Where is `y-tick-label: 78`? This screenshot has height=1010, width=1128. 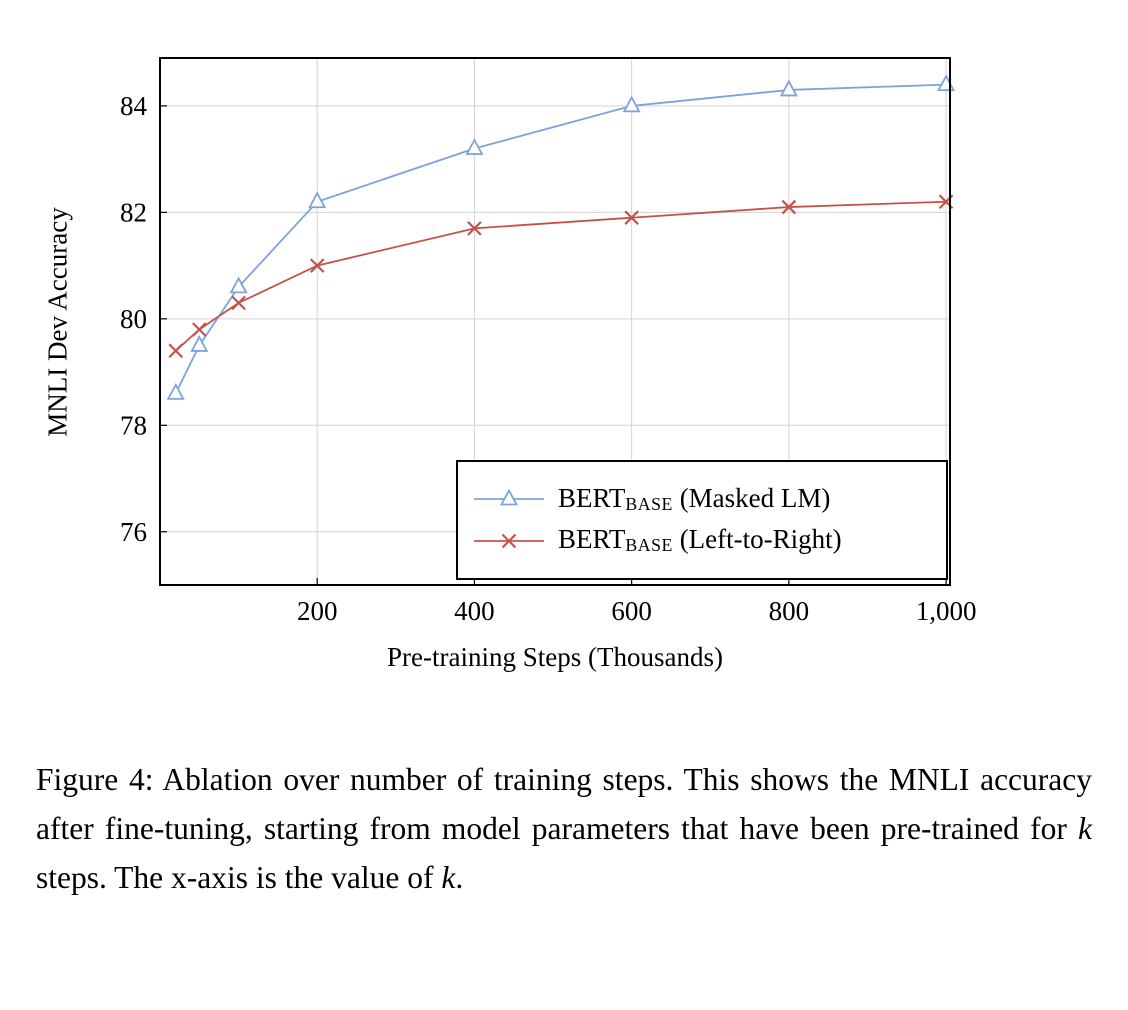
y-tick-label: 78 is located at coordinates (133, 425).